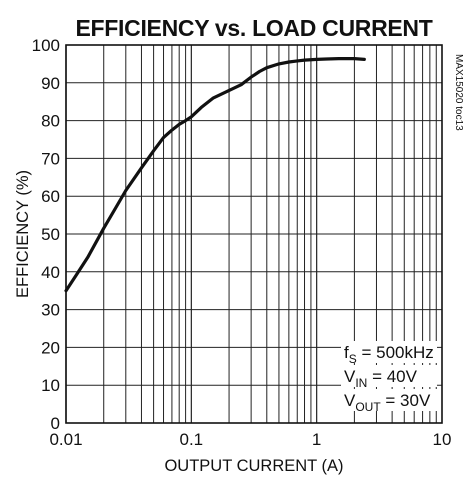 This screenshot has height=489, width=467. What do you see at coordinates (23, 234) in the screenshot?
I see `y-axis-label: EFFICIENCY (%)` at bounding box center [23, 234].